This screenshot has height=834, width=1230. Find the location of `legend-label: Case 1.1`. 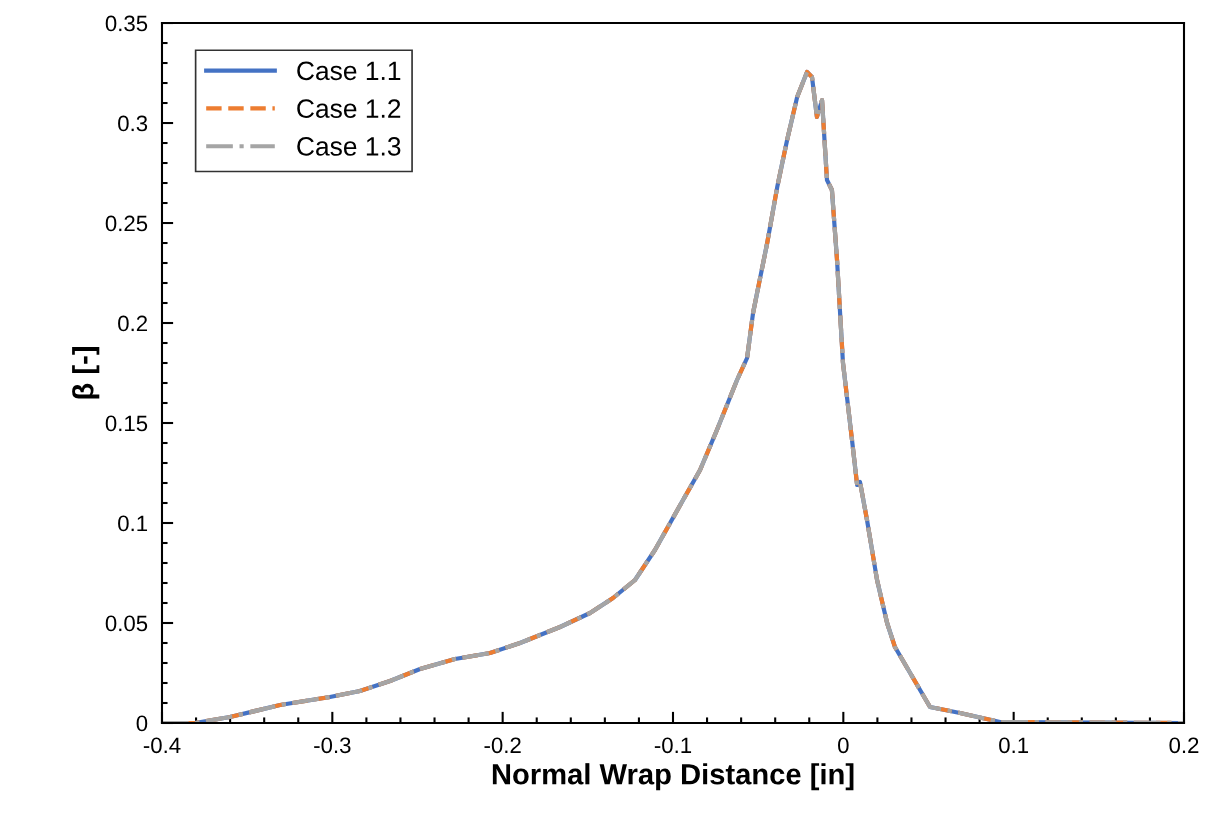

legend-label: Case 1.1 is located at coordinates (349, 71).